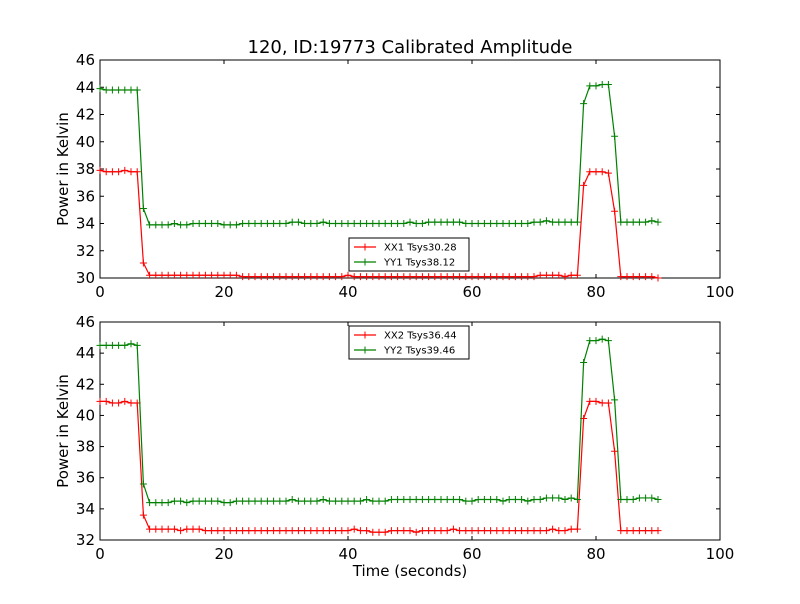 This screenshot has height=604, width=800. What do you see at coordinates (419, 263) in the screenshot?
I see `legend-label: YY1 Tsys38.12` at bounding box center [419, 263].